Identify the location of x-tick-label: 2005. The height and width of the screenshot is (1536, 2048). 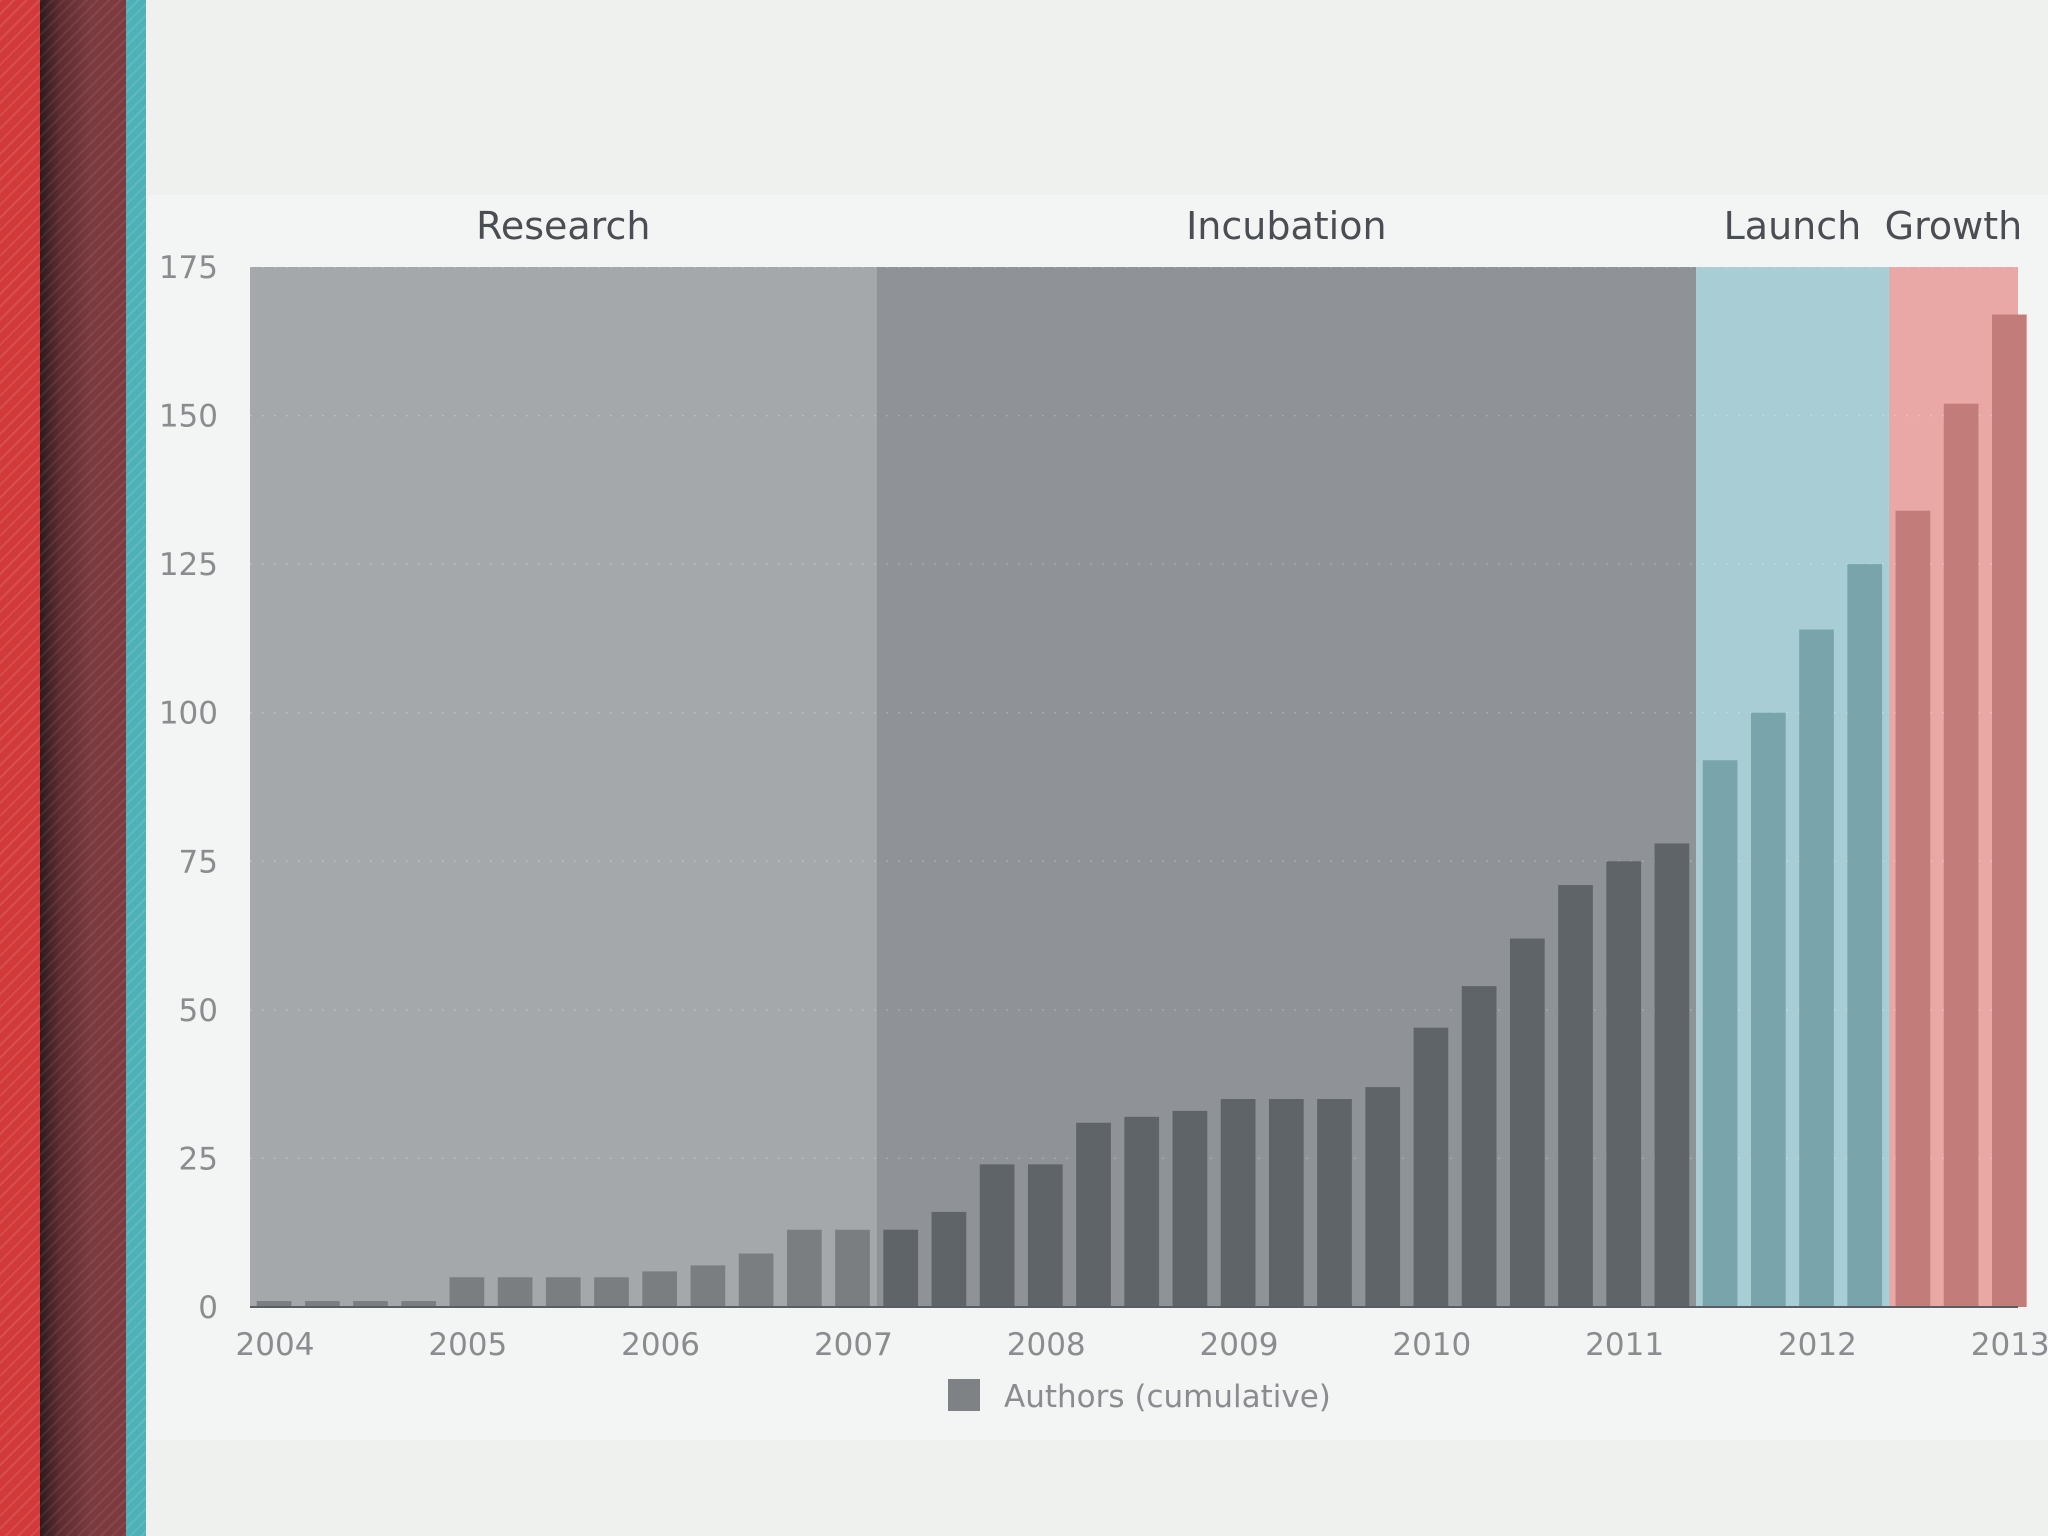
(467, 1345).